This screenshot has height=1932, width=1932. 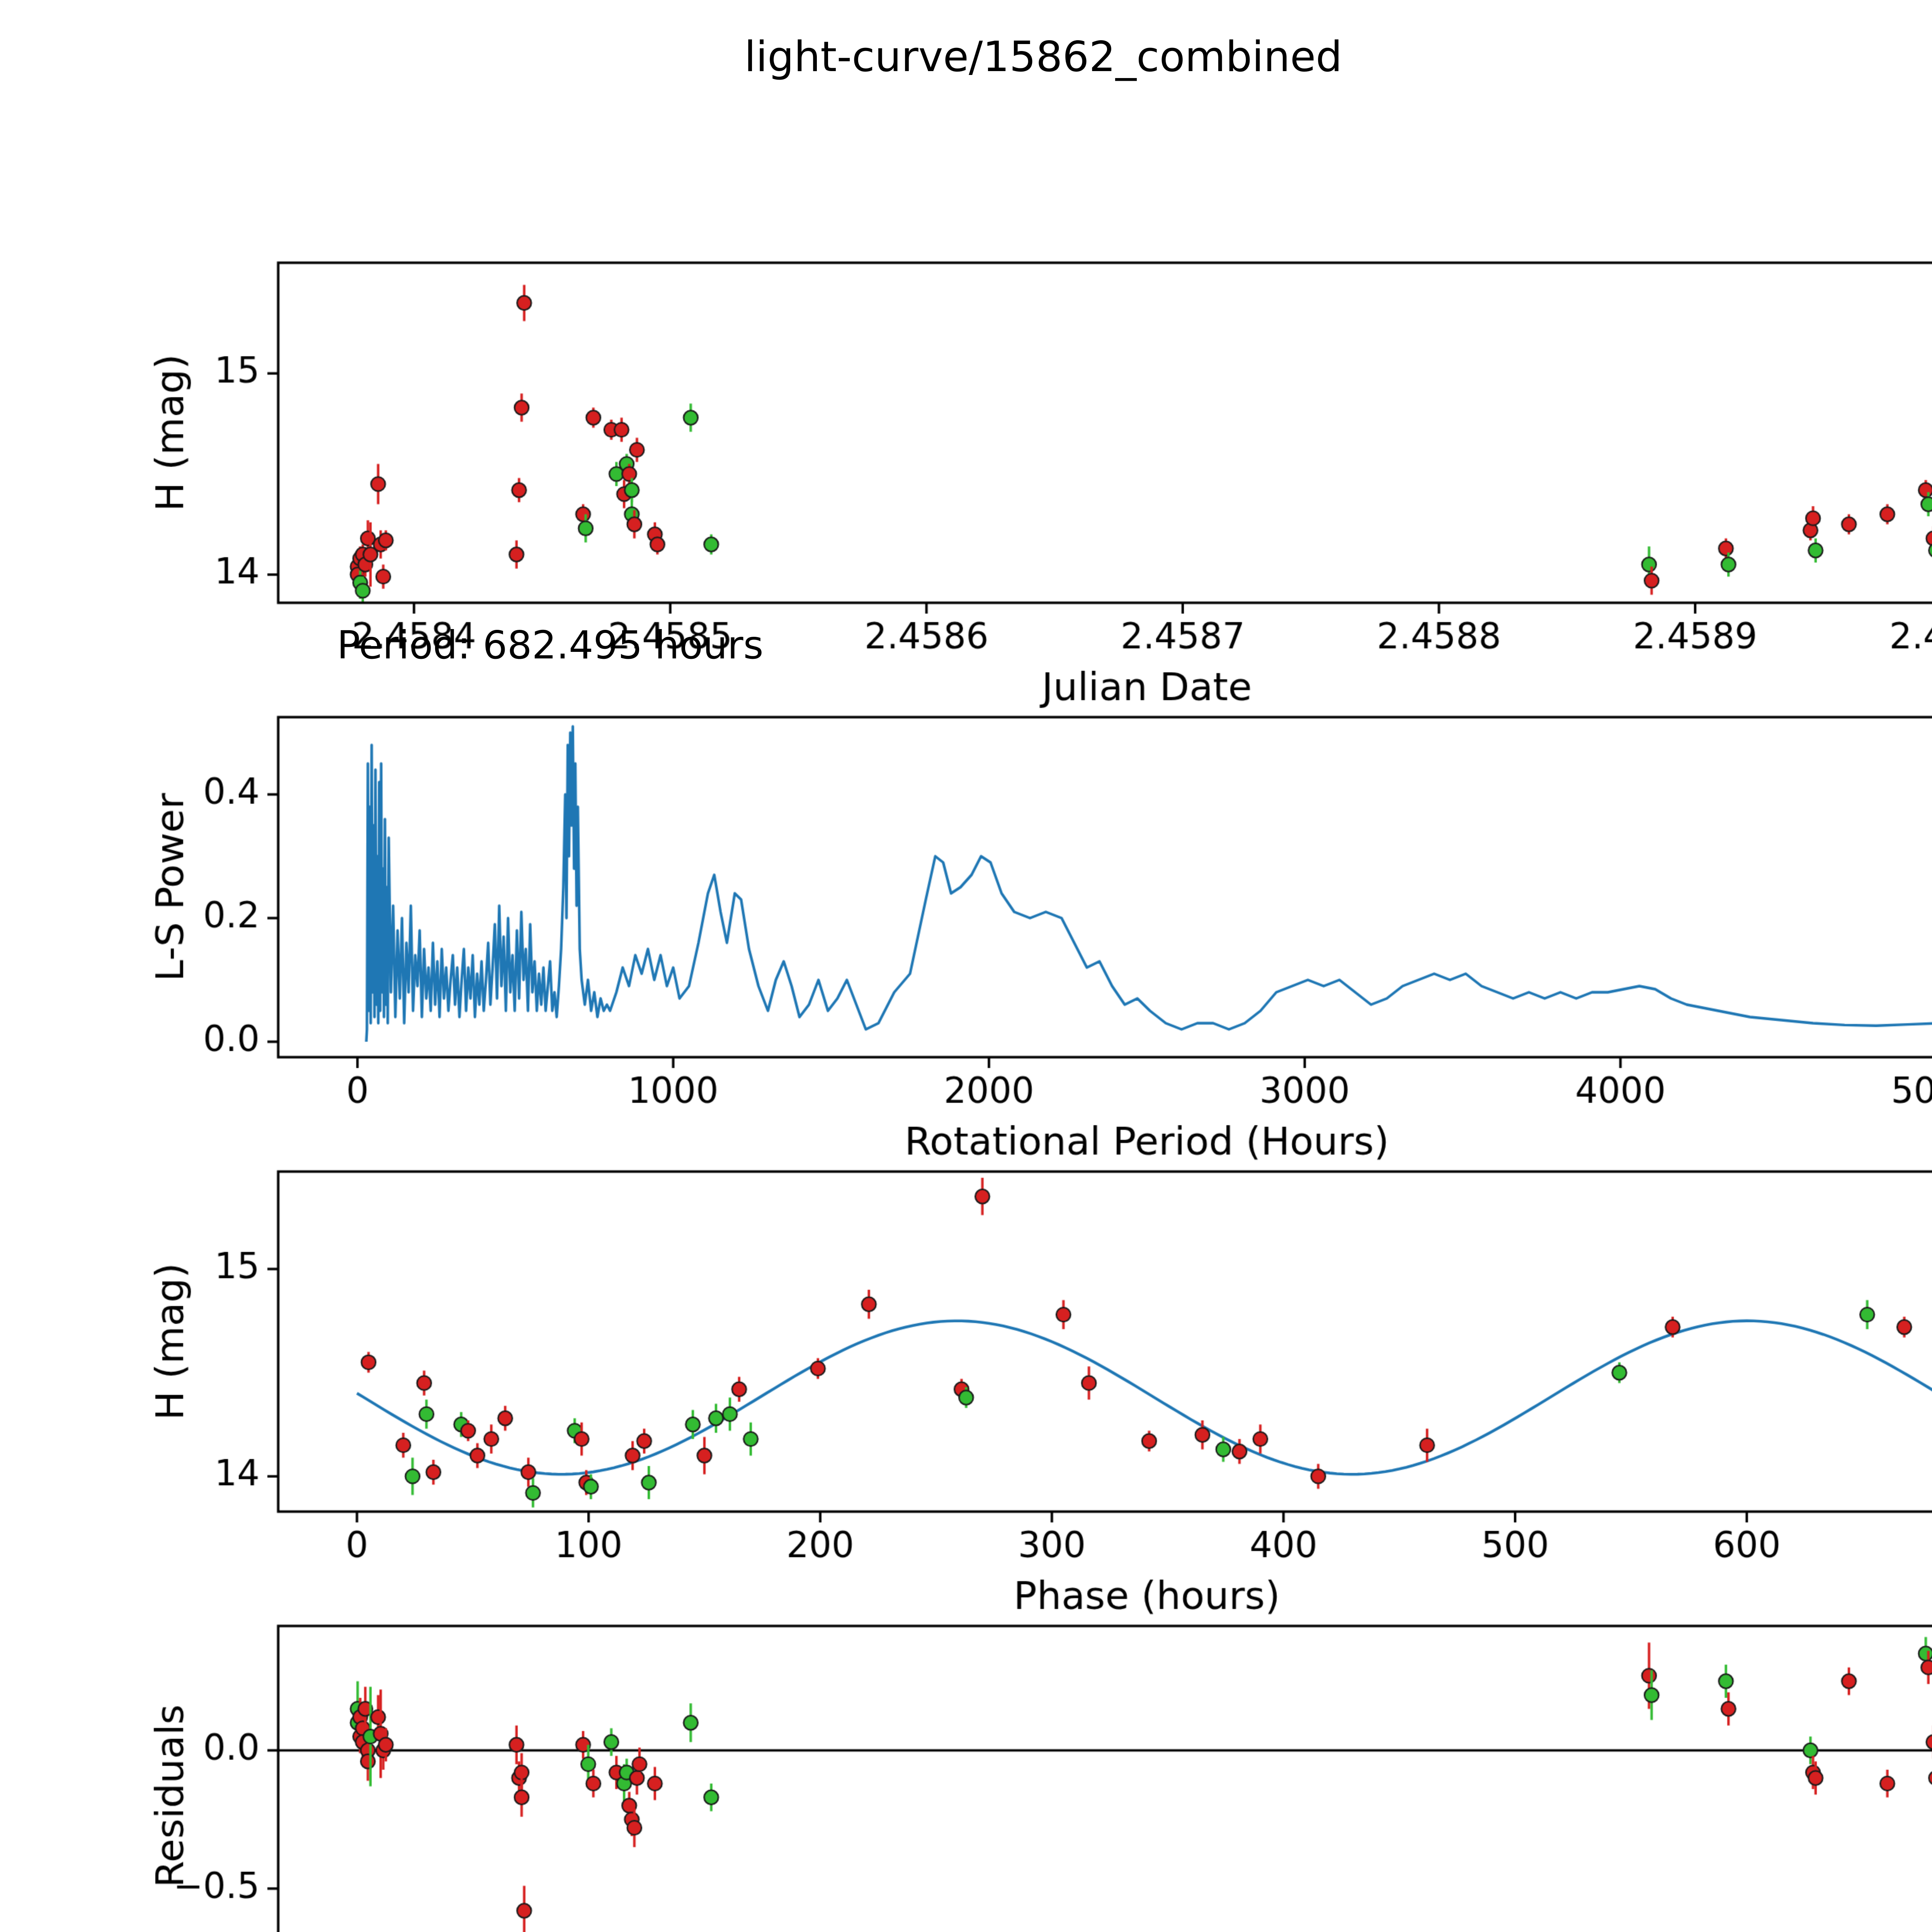 I want to click on period-annotation: Period: 682.495 hours, so click(x=550, y=645).